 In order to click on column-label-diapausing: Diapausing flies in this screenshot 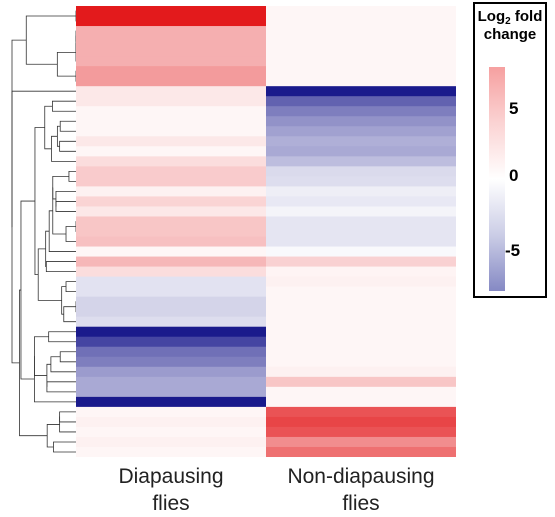, I will do `click(171, 490)`.